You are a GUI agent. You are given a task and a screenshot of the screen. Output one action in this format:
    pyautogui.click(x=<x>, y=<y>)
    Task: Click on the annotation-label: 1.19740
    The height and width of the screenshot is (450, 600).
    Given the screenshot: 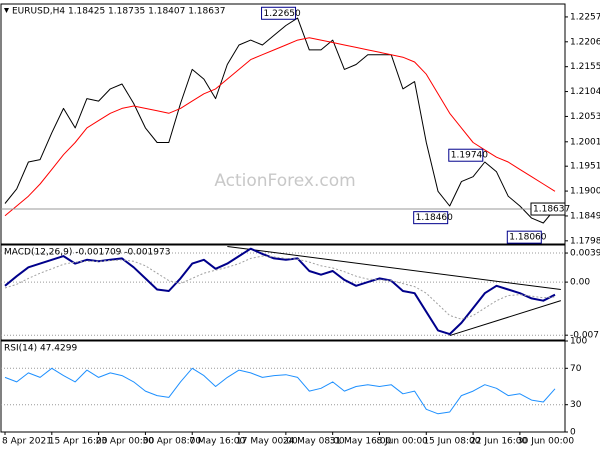 What is the action you would take?
    pyautogui.click(x=469, y=156)
    